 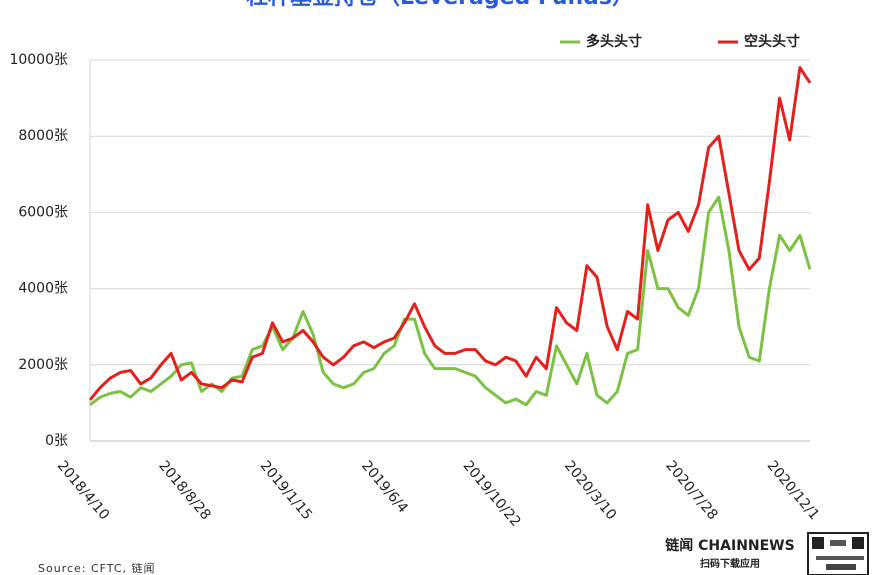 What do you see at coordinates (97, 568) in the screenshot?
I see `source: Source: CFTC, 链闻` at bounding box center [97, 568].